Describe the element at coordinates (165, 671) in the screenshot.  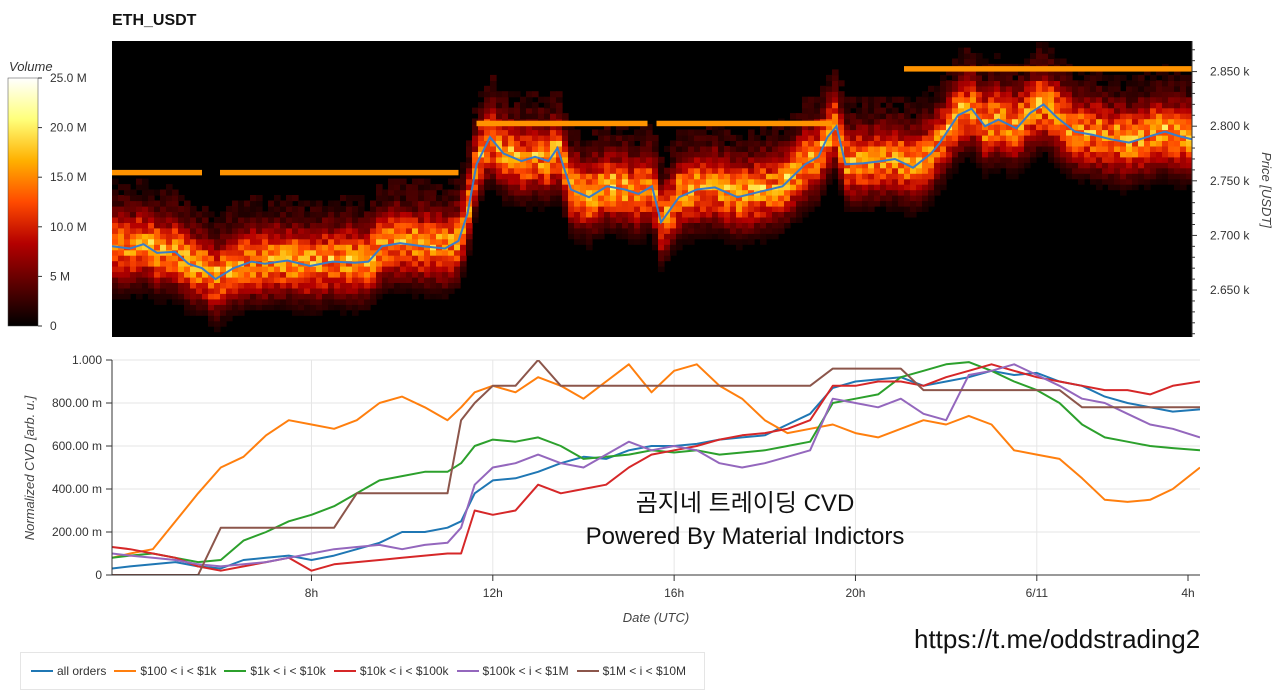
I see `legend-item: $100 < i < $1k` at that location.